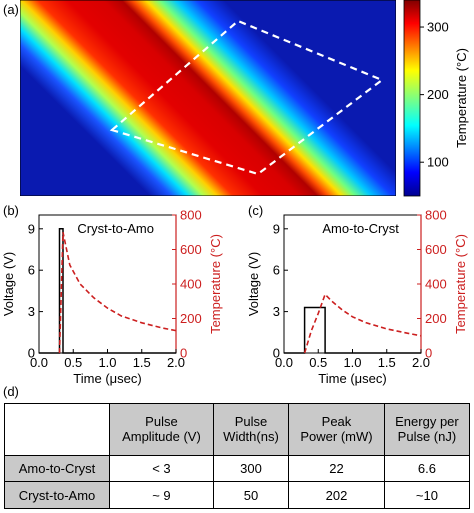  I want to click on table-row: Amo-to-Cryst < 3 300 22 6.6, so click(237, 468).